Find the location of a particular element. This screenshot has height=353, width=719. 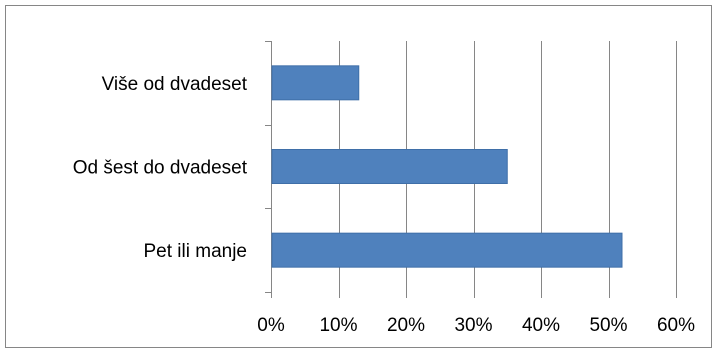

x-tick-label: 30% is located at coordinates (473, 325).